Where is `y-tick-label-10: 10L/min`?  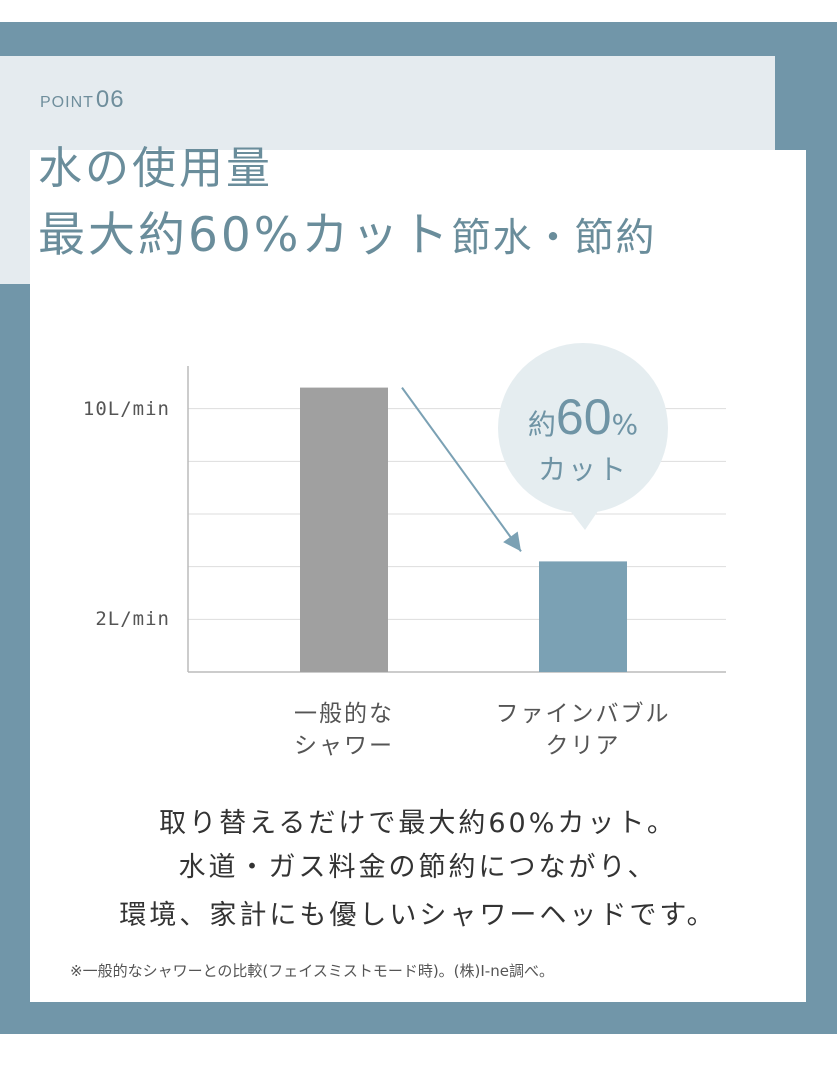
y-tick-label-10: 10L/min is located at coordinates (126, 408).